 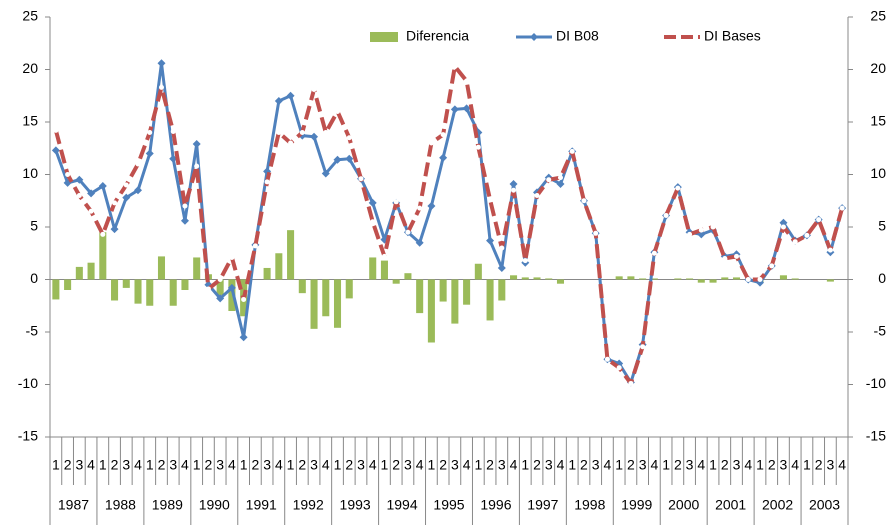 What do you see at coordinates (876, 383) in the screenshot?
I see `y2-tick-label: -10` at bounding box center [876, 383].